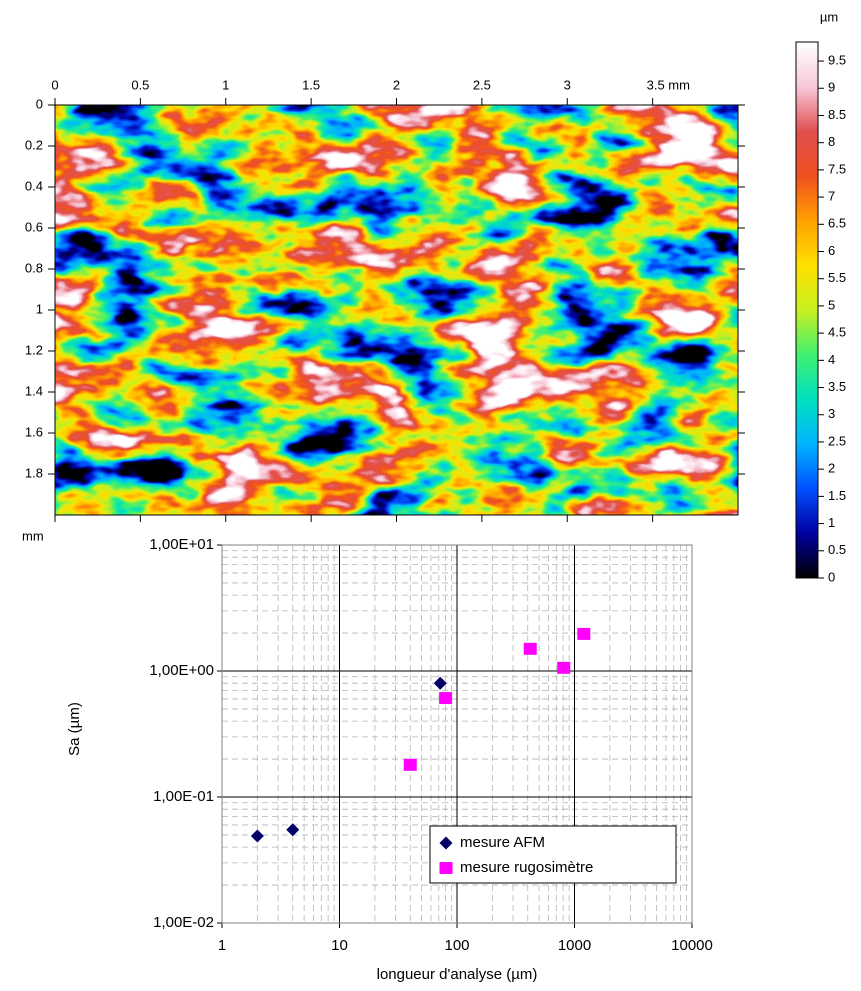 The image size is (861, 991). What do you see at coordinates (831, 141) in the screenshot?
I see `colorbar-tick-label: 8` at bounding box center [831, 141].